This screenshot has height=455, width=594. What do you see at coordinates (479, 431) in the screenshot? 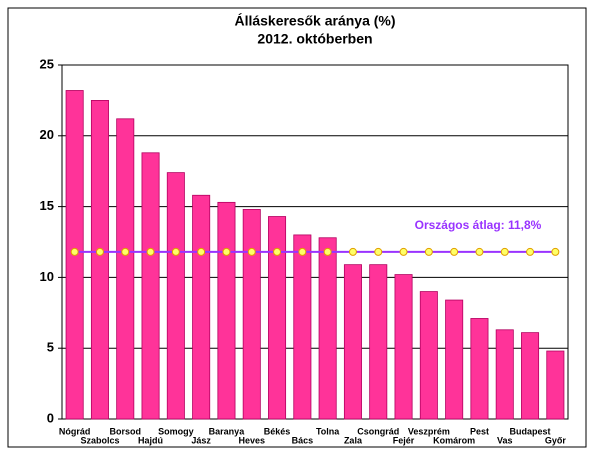
I see `x-tick-label: Pest` at bounding box center [479, 431].